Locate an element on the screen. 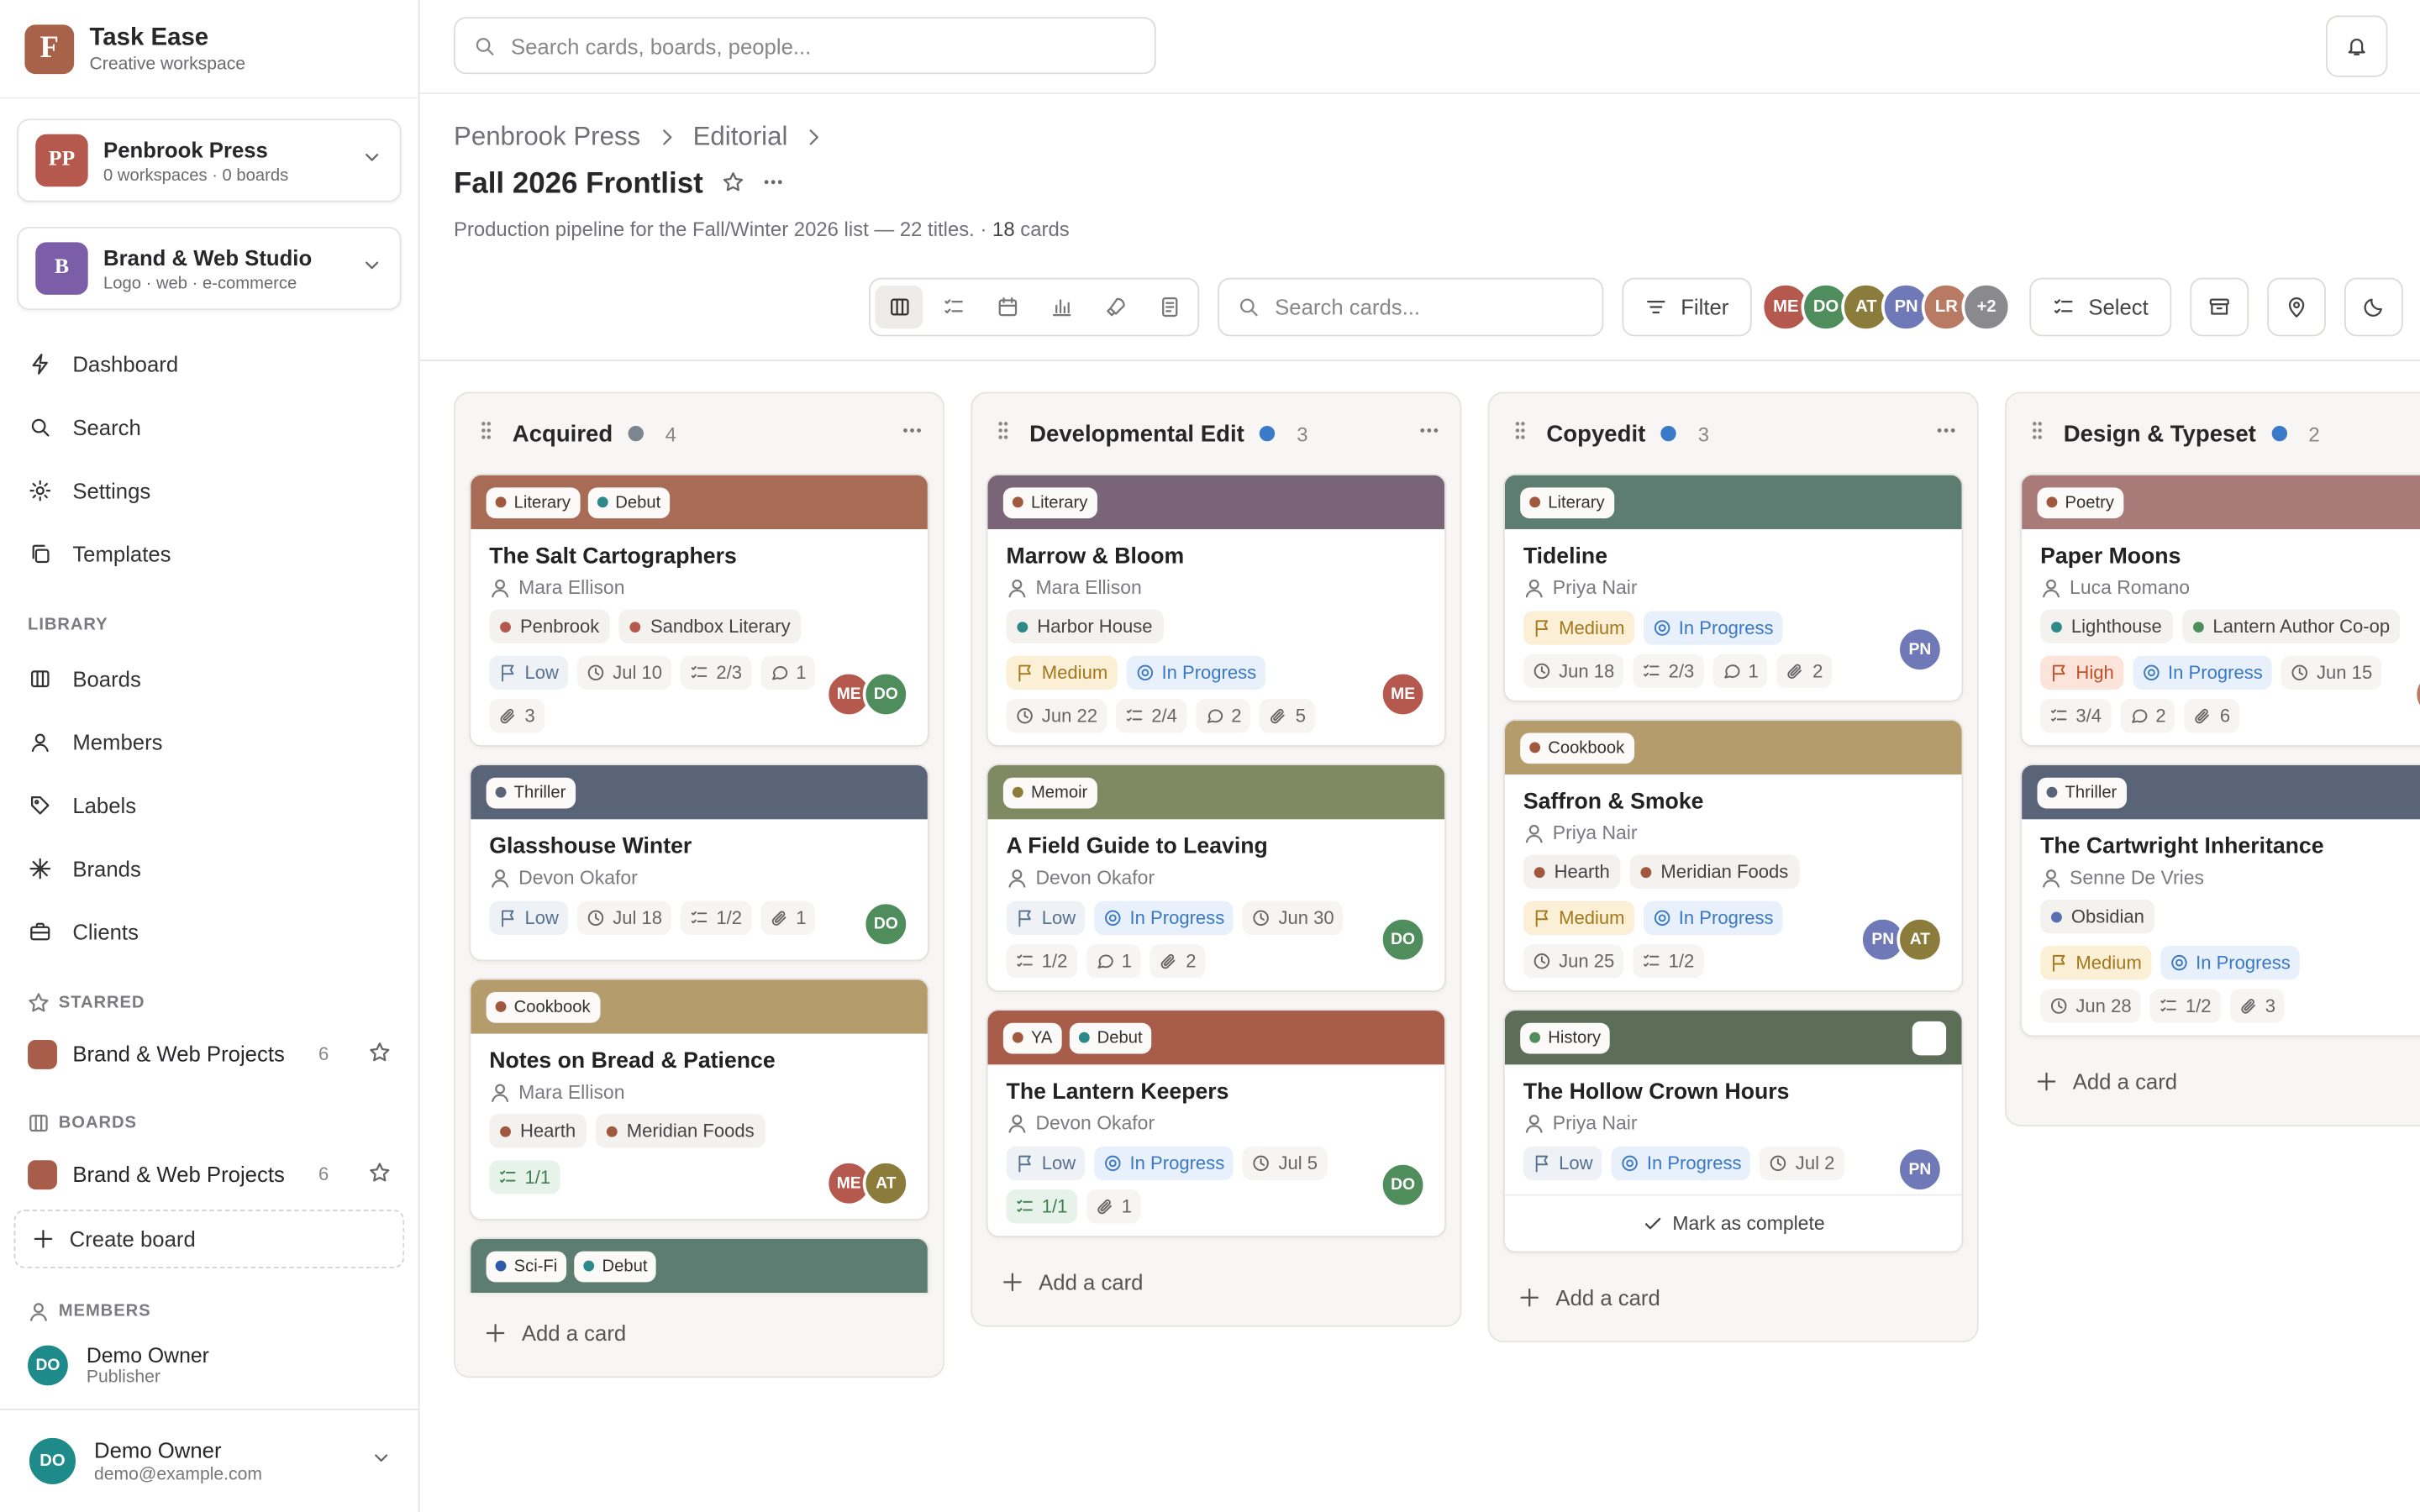 The height and width of the screenshot is (1512, 2420). breadcrumb-item: Editorial is located at coordinates (740, 137).